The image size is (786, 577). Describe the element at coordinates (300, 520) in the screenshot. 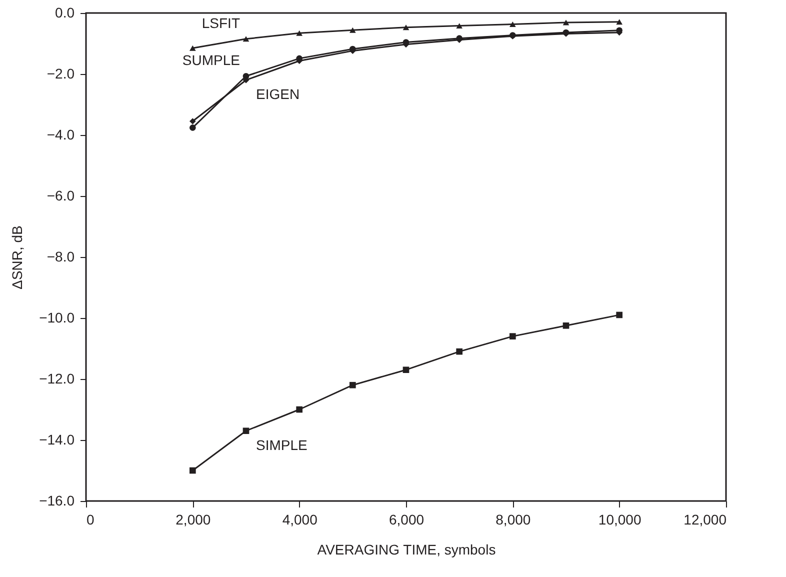

I see `x-tick-label: 4,000` at that location.